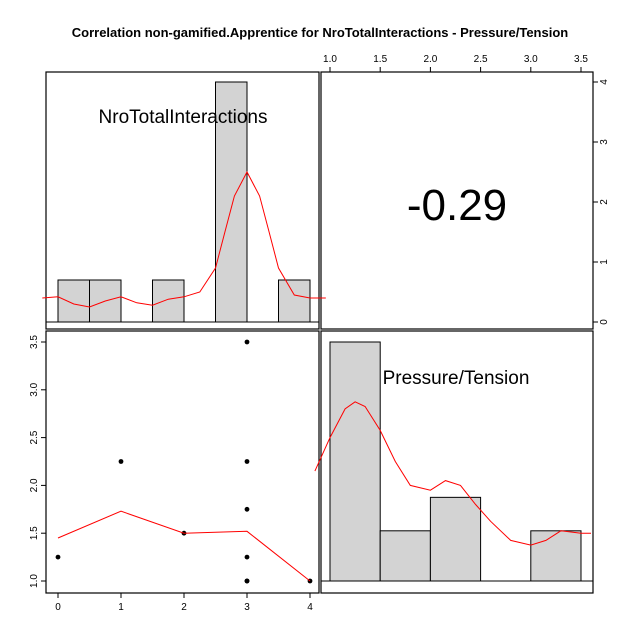 This screenshot has height=640, width=640. I want to click on right-tick-label: 3, so click(604, 142).